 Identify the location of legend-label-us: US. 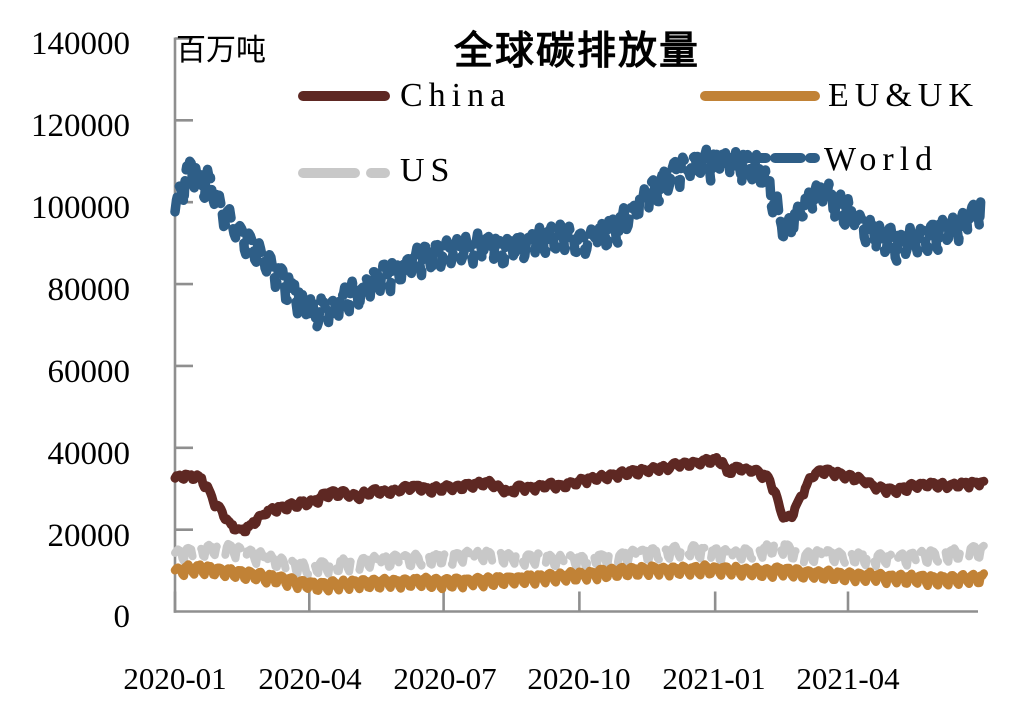
(428, 170).